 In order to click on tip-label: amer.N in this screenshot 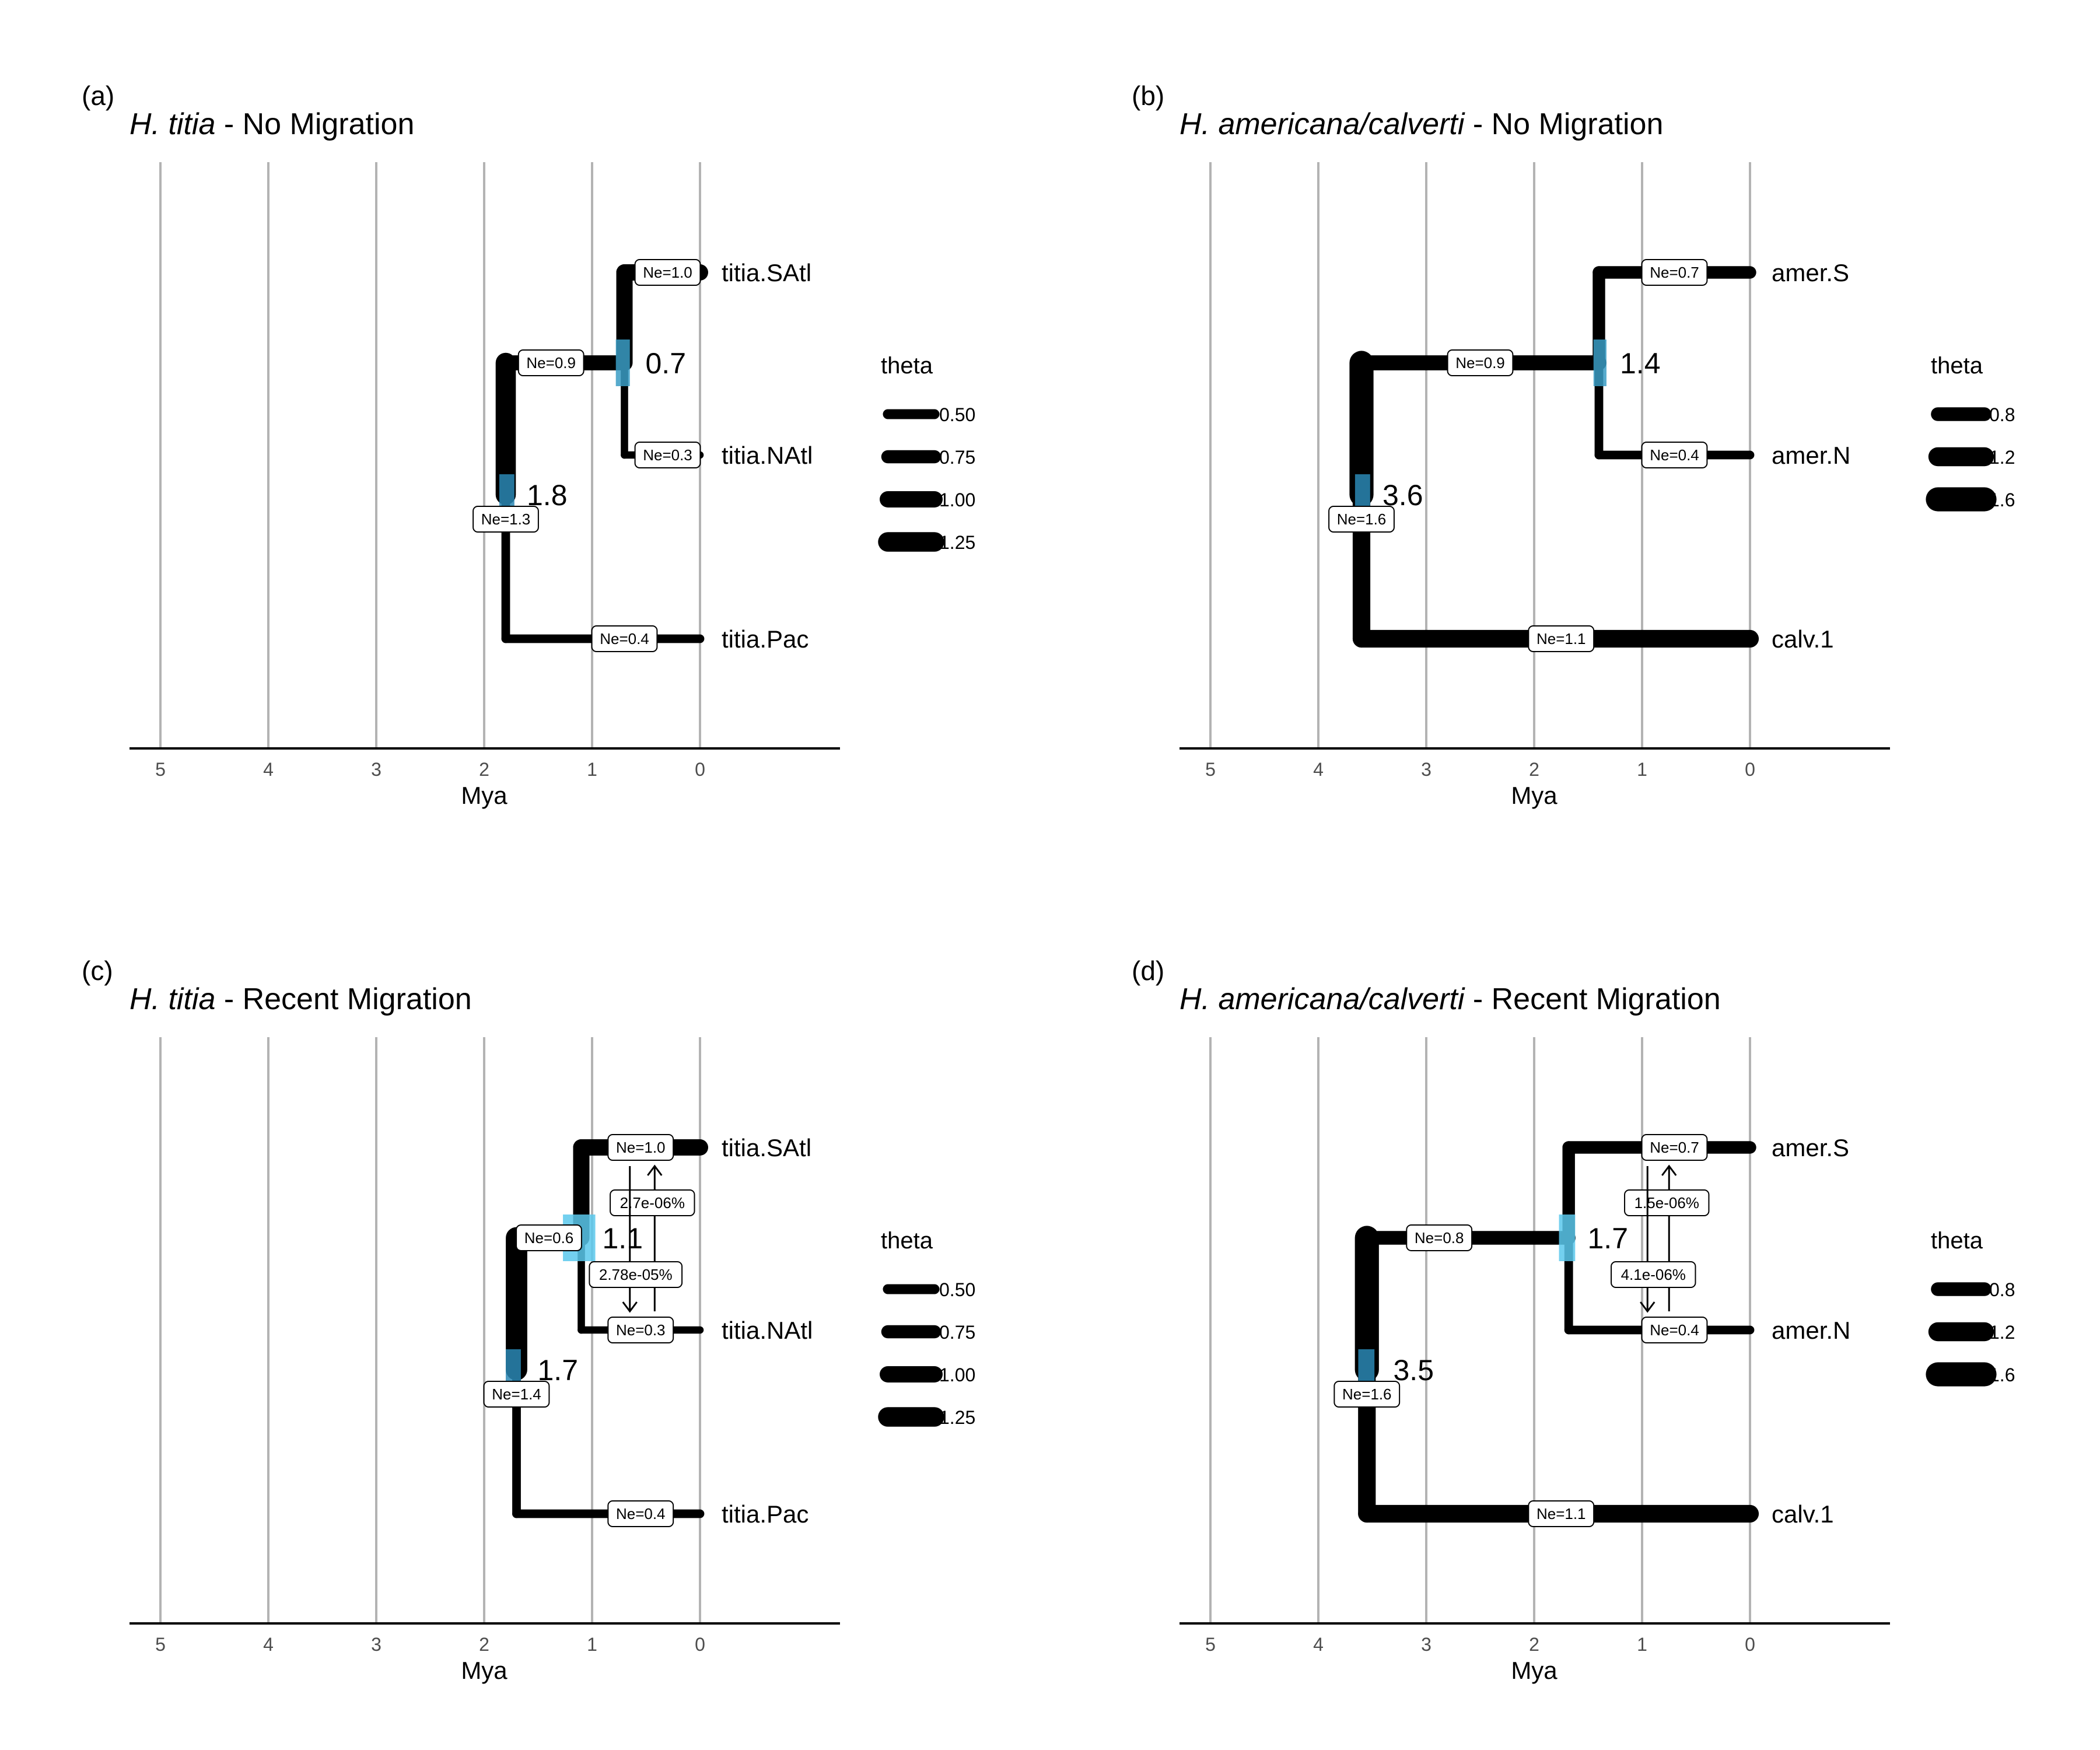, I will do `click(1811, 1330)`.